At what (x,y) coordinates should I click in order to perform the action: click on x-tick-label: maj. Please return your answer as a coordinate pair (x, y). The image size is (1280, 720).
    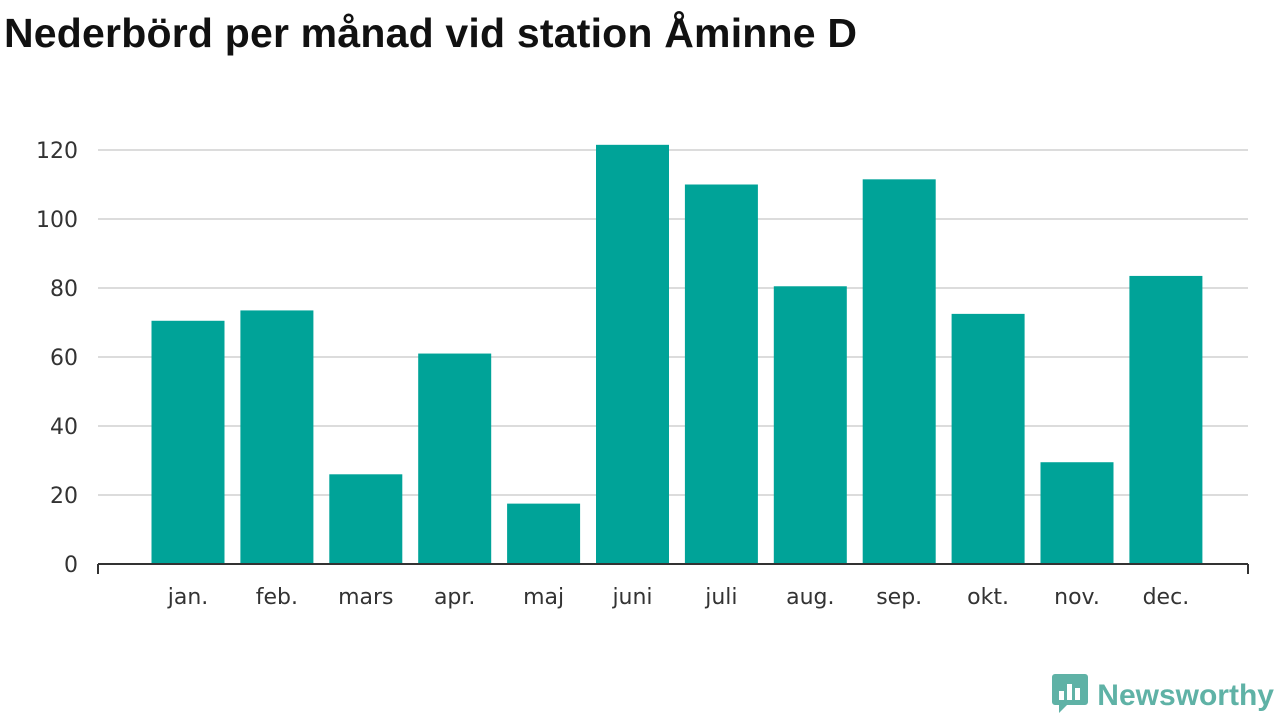
    Looking at the image, I should click on (543, 597).